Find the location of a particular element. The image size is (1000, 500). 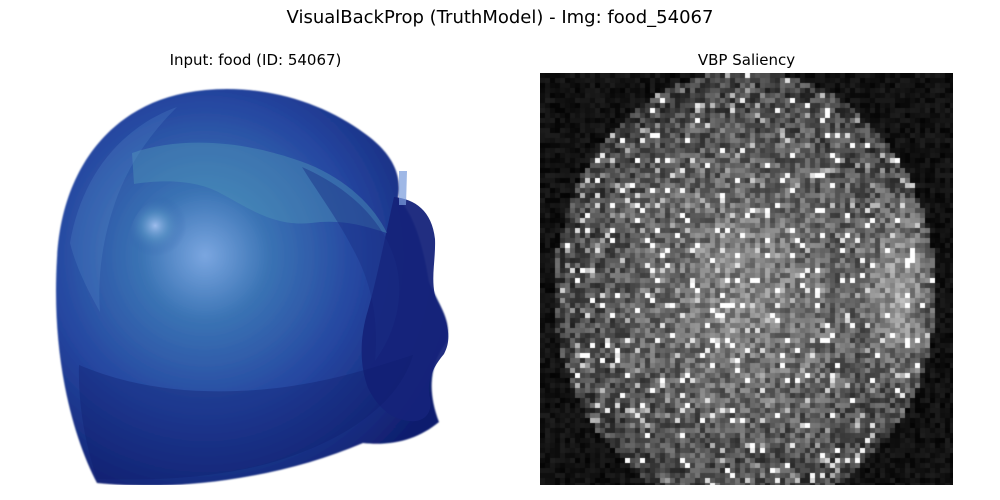

food-side-leaf is located at coordinates (405, 309).